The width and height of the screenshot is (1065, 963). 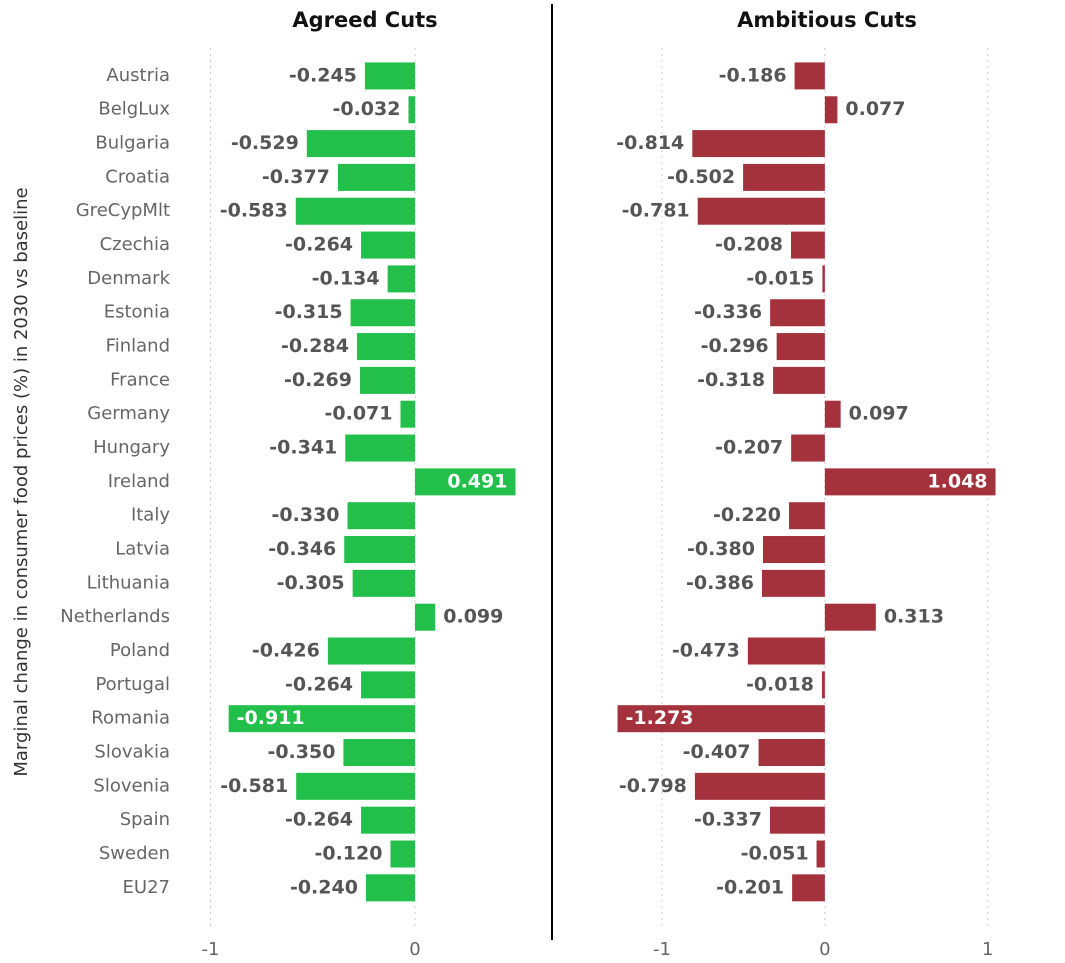 I want to click on value-label: -0.377, so click(x=296, y=177).